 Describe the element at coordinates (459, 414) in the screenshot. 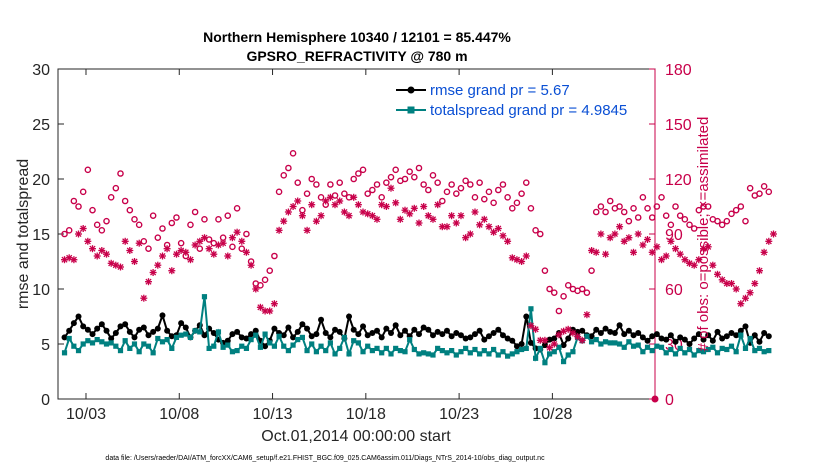

I see `x-tick-label: 10/23` at that location.